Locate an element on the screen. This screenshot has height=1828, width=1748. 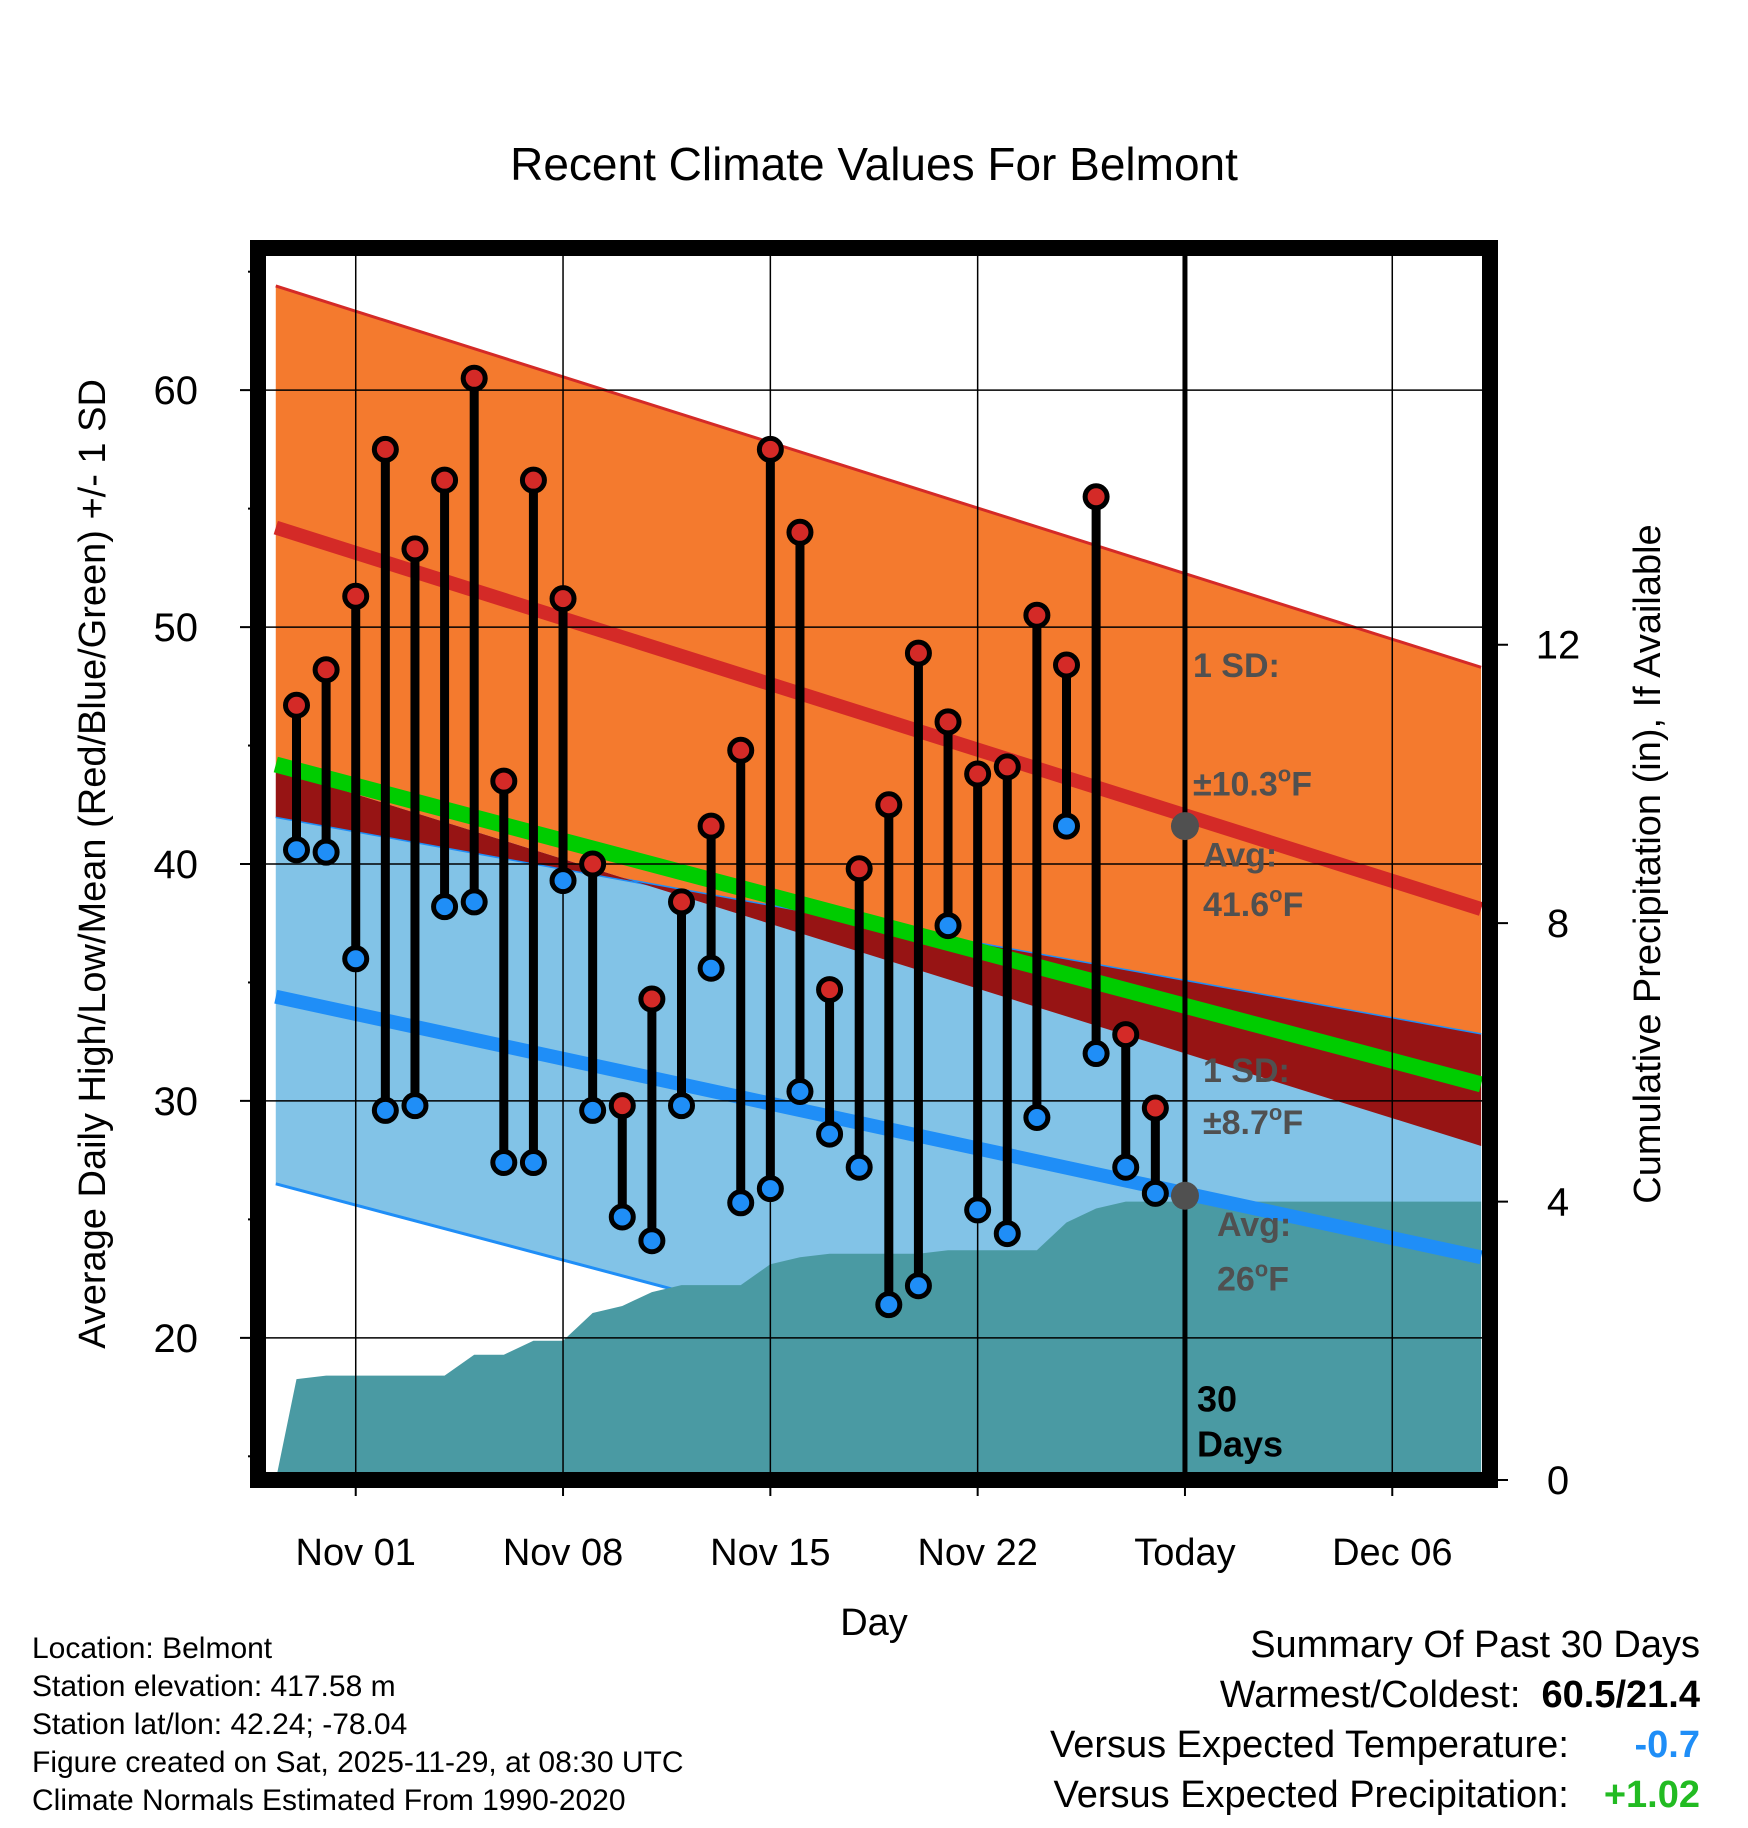
x-tick-label: Dec 06 is located at coordinates (1392, 1553).